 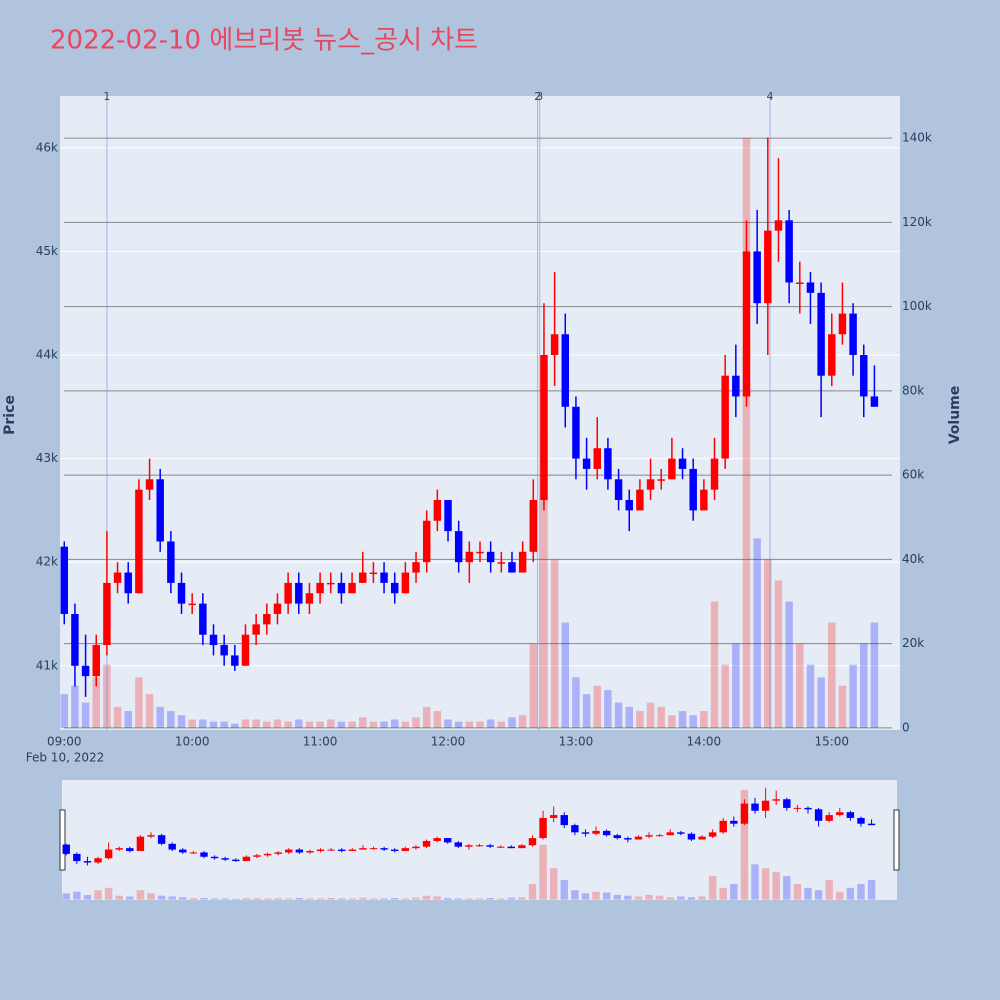 What do you see at coordinates (62, 840) in the screenshot?
I see `range-handle-left` at bounding box center [62, 840].